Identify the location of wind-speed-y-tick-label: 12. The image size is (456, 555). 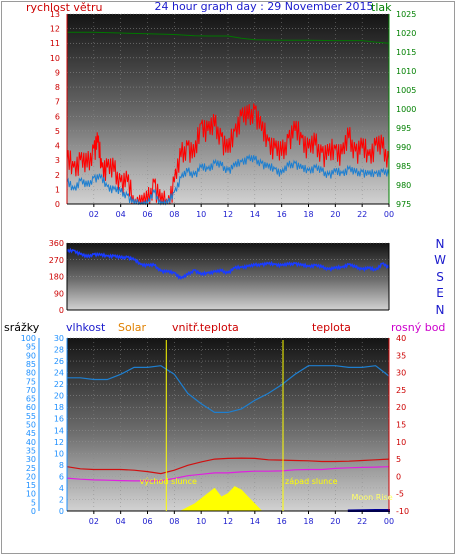
(55, 29).